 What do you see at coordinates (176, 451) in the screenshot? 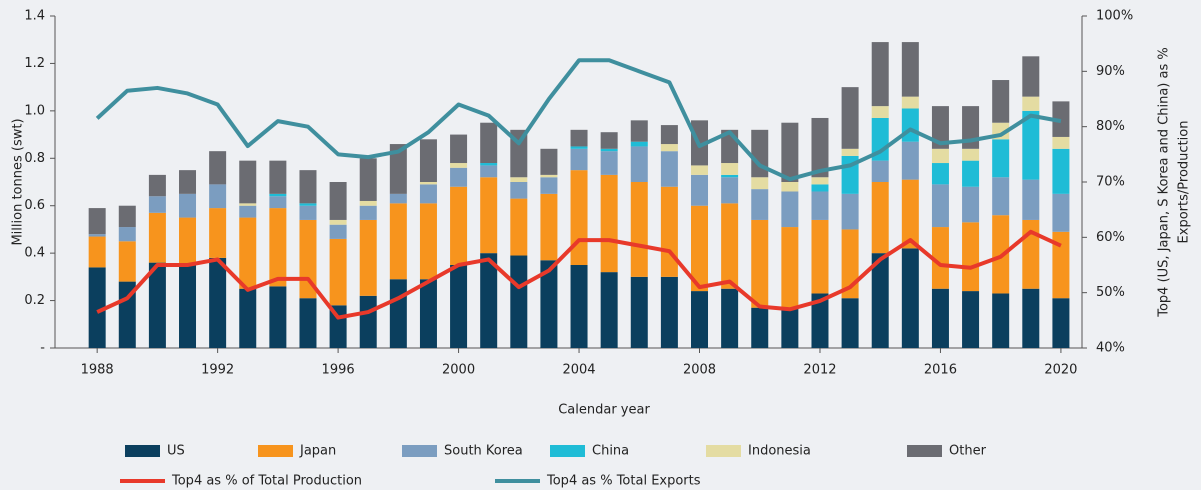
I see `legend-label: US` at bounding box center [176, 451].